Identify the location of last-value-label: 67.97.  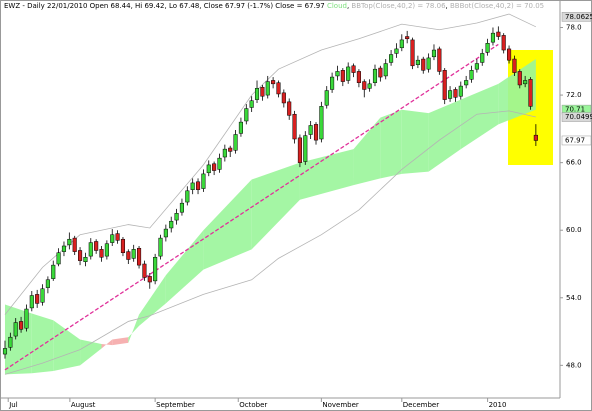
(575, 140).